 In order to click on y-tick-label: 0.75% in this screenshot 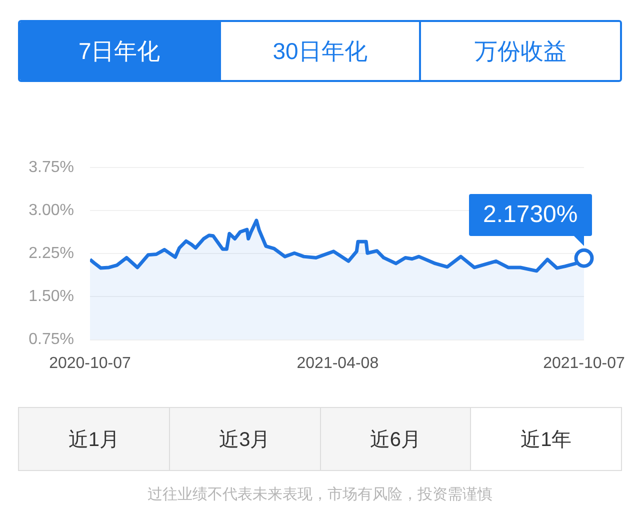, I will do `click(51, 339)`.